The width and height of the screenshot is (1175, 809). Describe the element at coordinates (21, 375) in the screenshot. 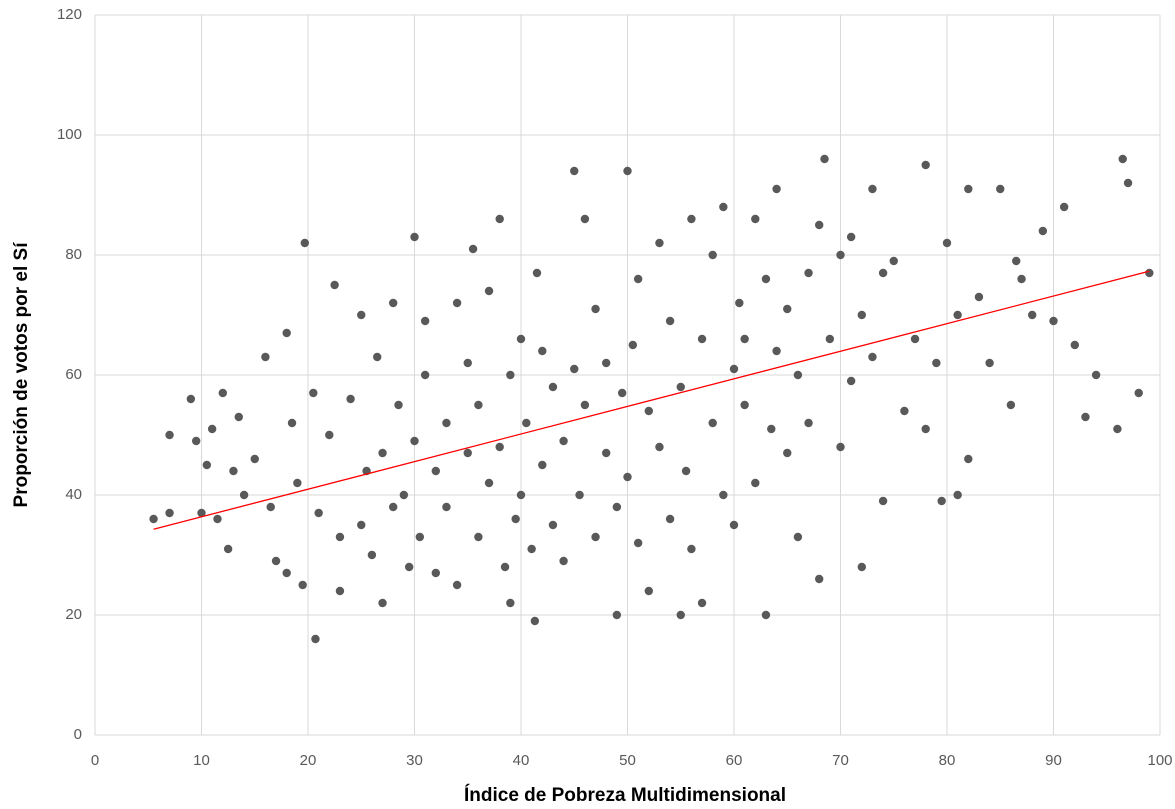

I see `y-axis-title: Proporción de votos por el Sí` at that location.